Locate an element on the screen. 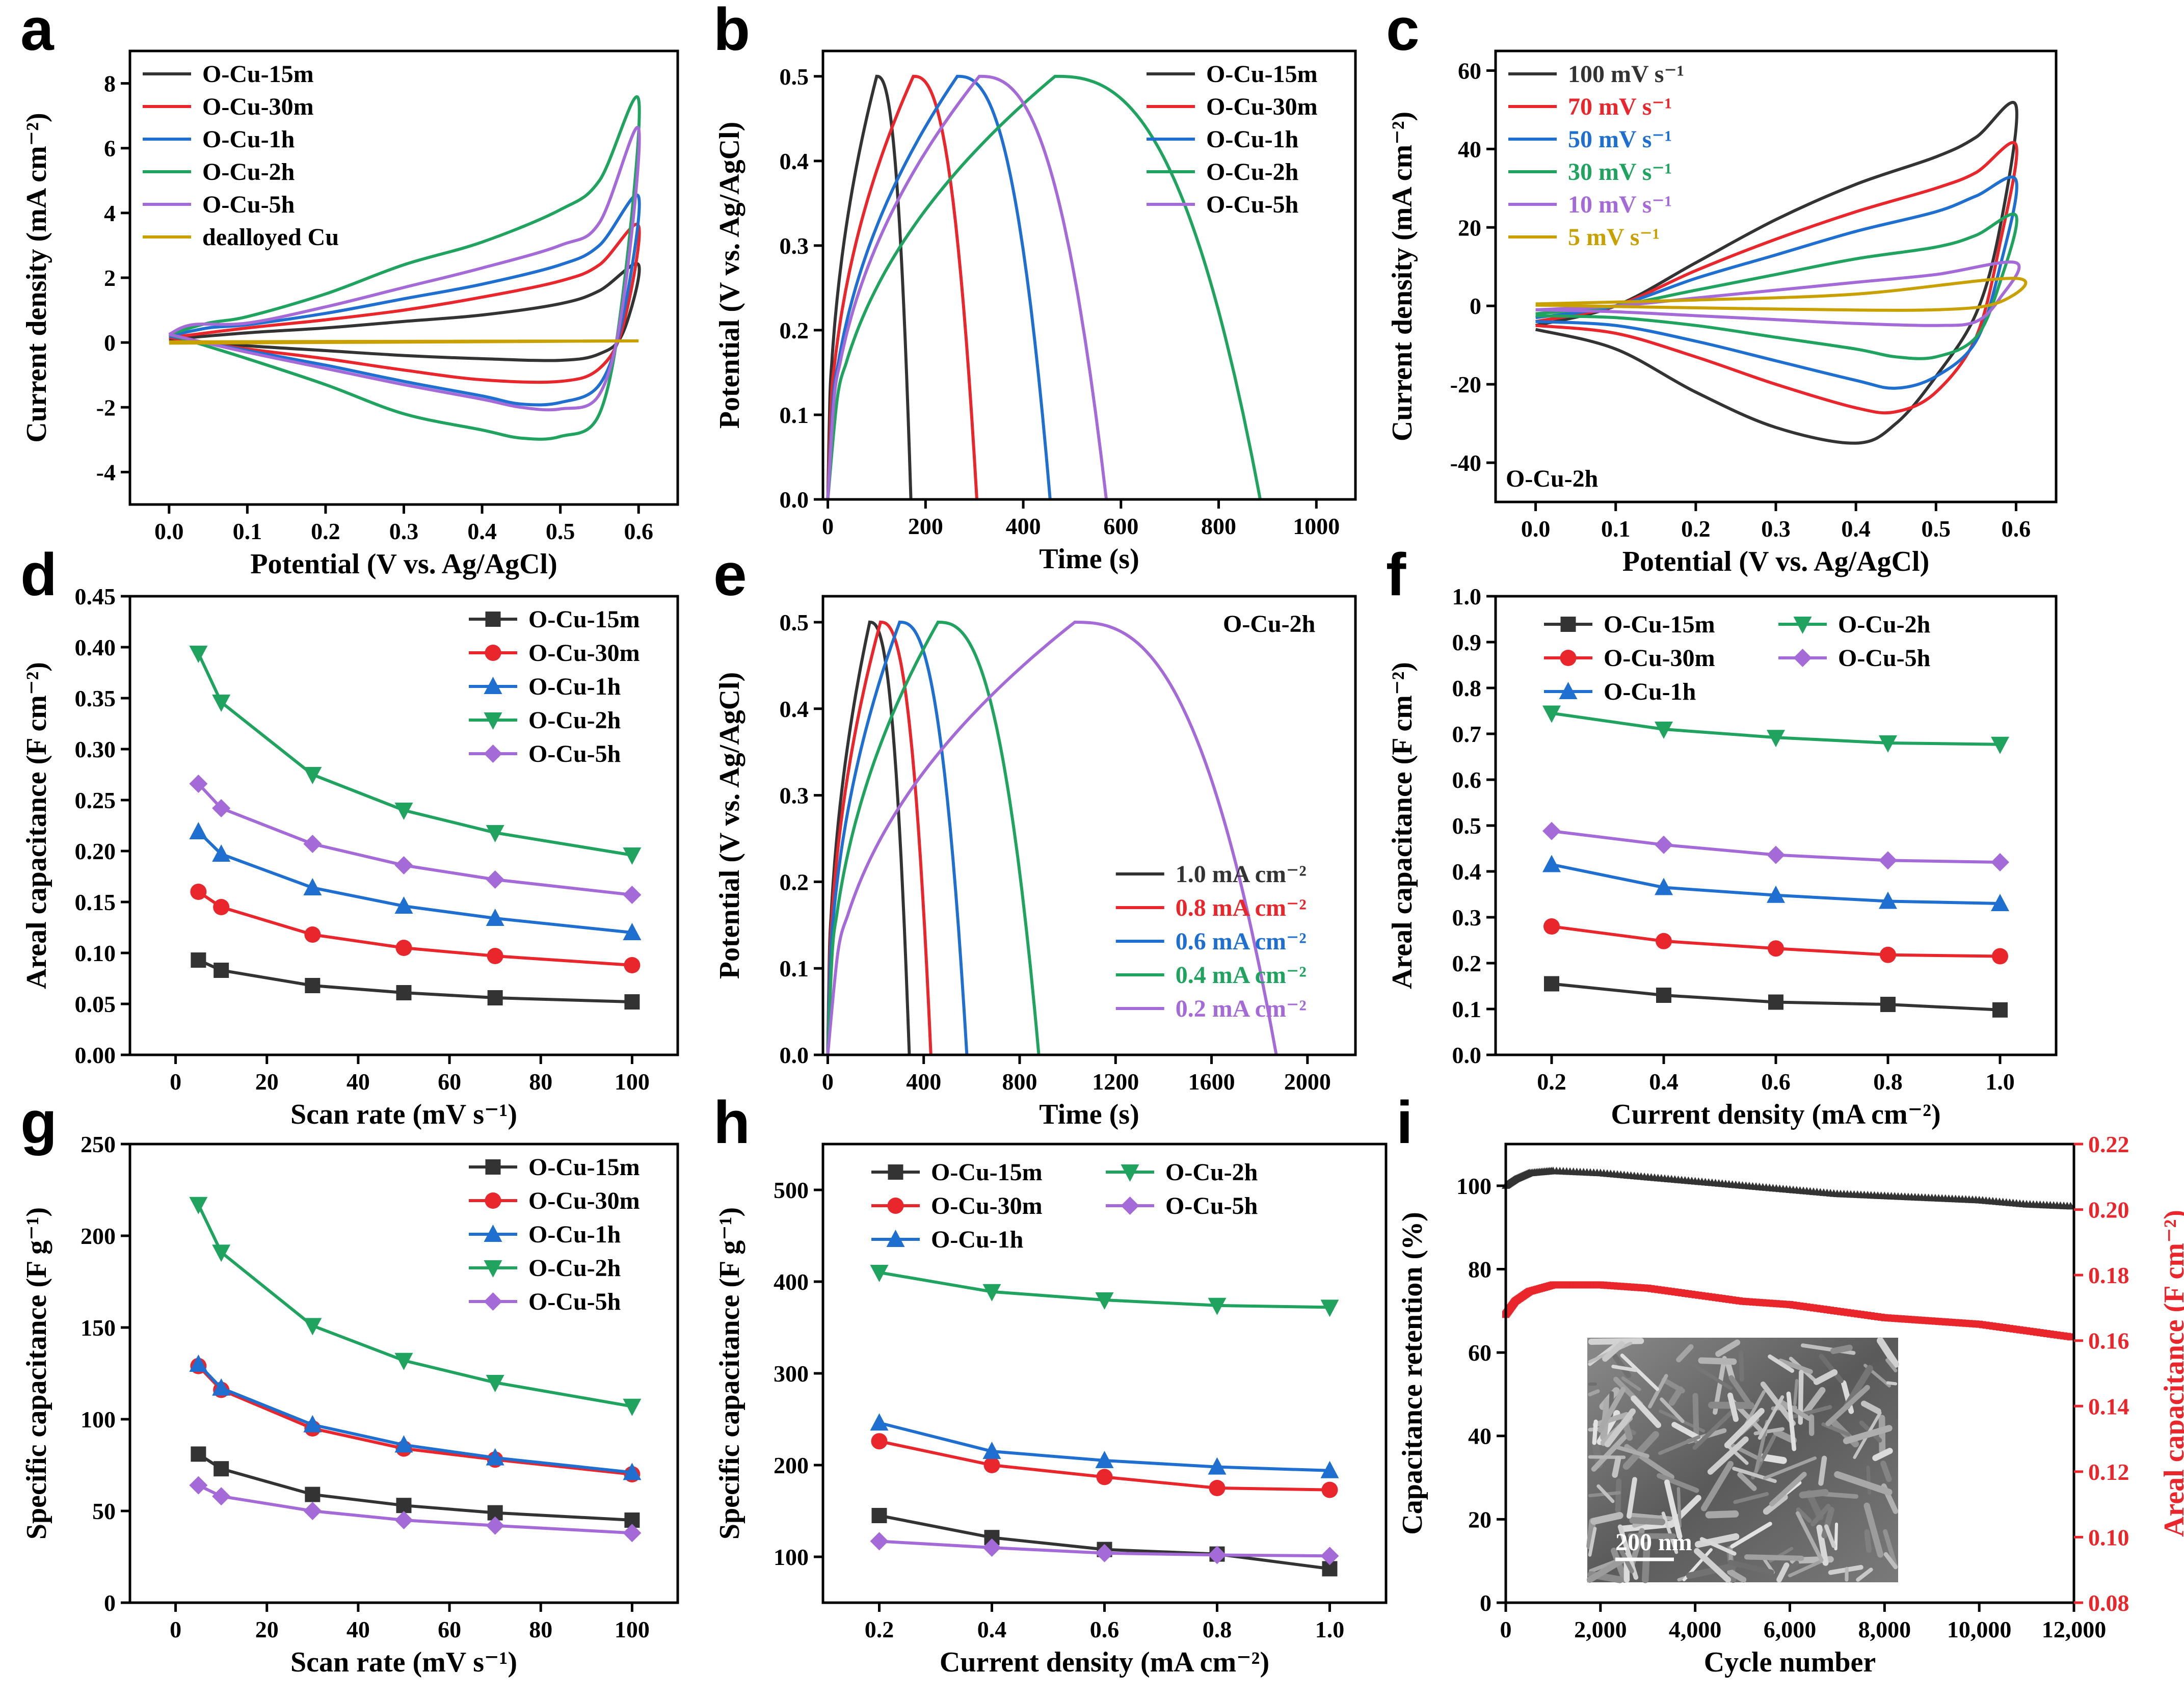  y-tick-label: 0.20 is located at coordinates (95, 851).